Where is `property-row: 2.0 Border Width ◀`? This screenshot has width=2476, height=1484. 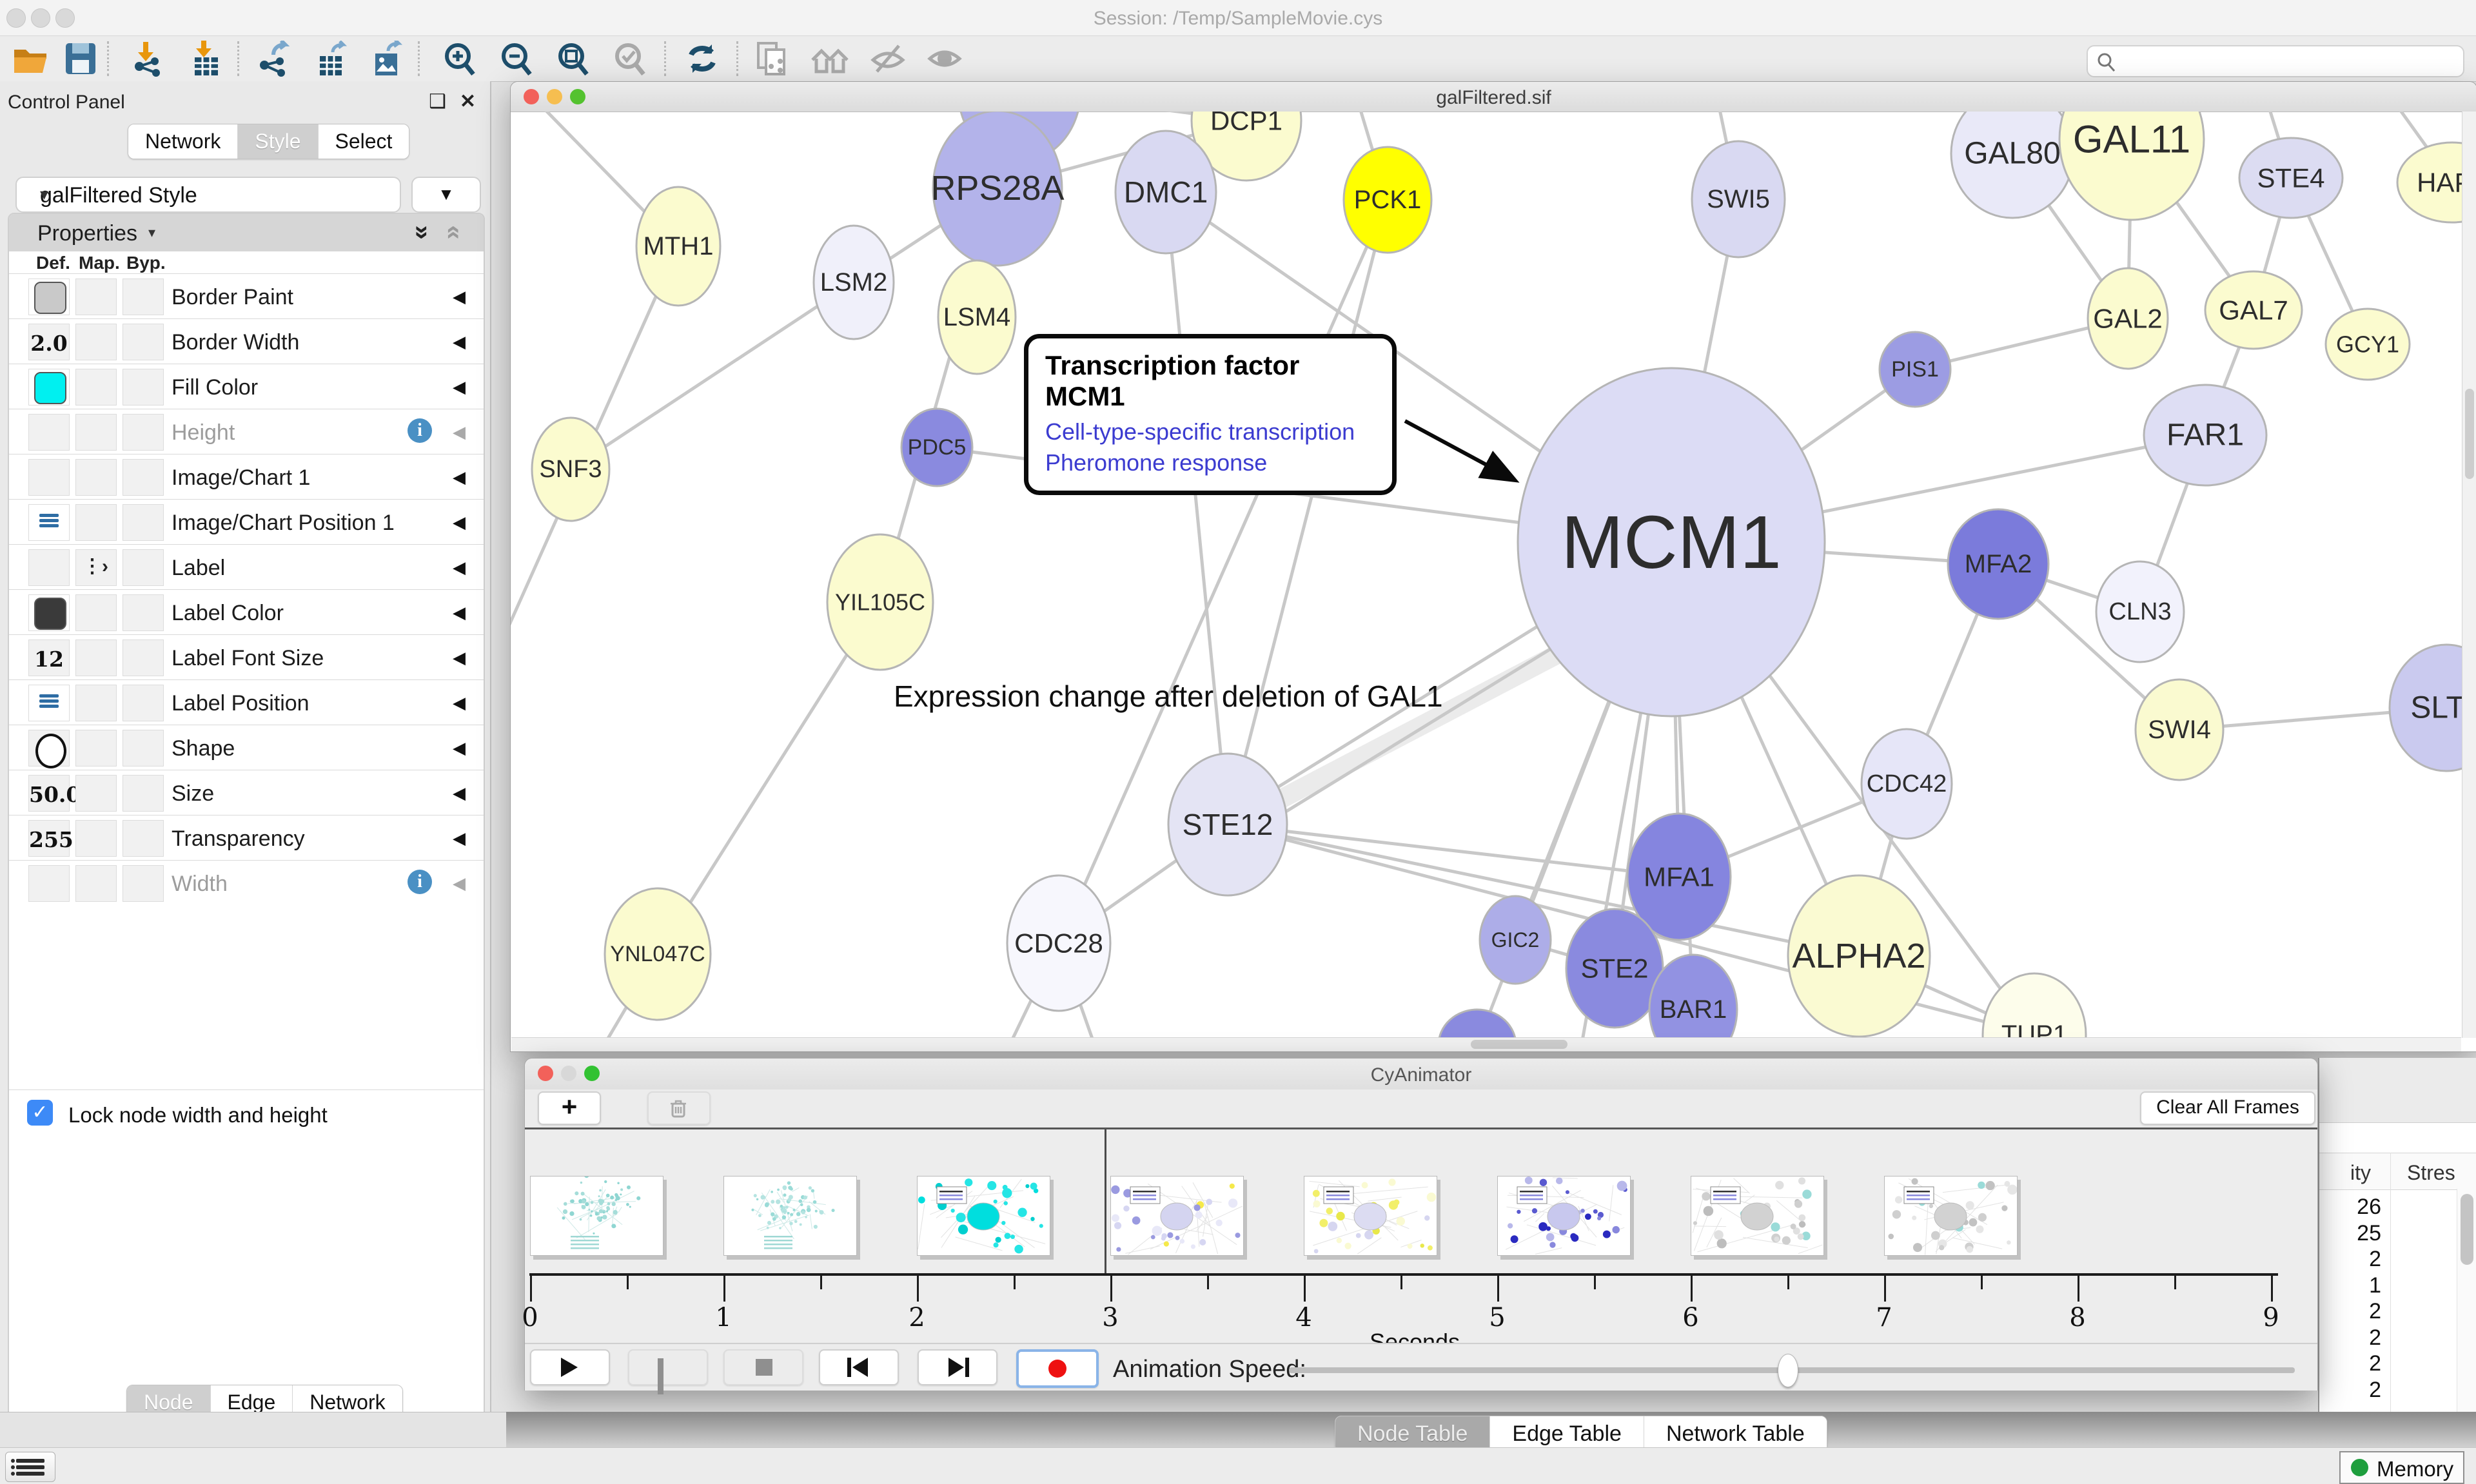 property-row: 2.0 Border Width ◀ is located at coordinates (246, 341).